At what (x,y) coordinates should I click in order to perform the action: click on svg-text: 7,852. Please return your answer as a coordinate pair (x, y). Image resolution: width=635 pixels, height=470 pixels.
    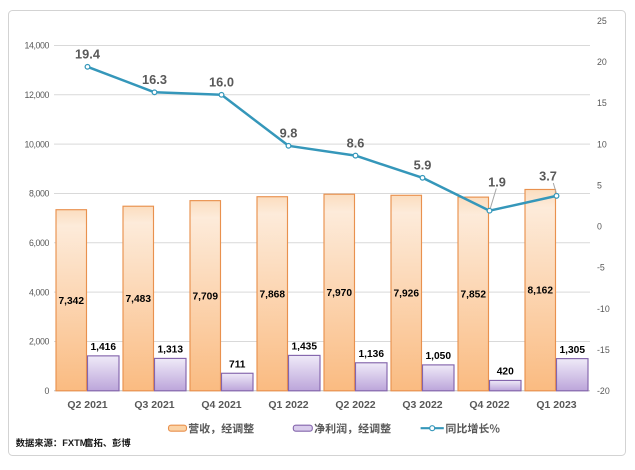
    Looking at the image, I should click on (474, 295).